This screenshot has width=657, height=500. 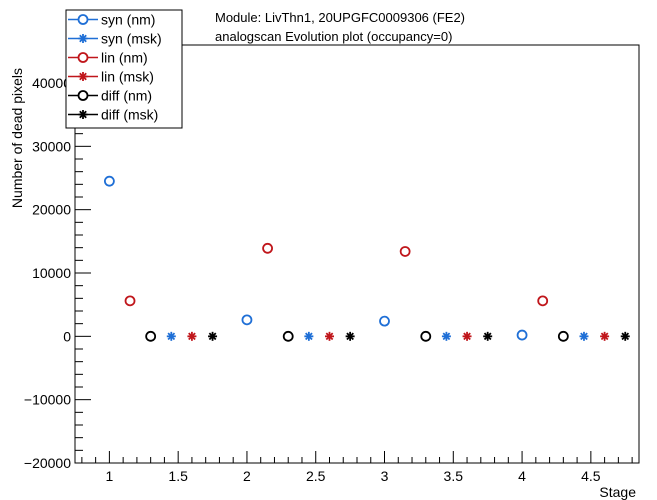 I want to click on legend-entry: diff (msk), so click(x=113, y=115).